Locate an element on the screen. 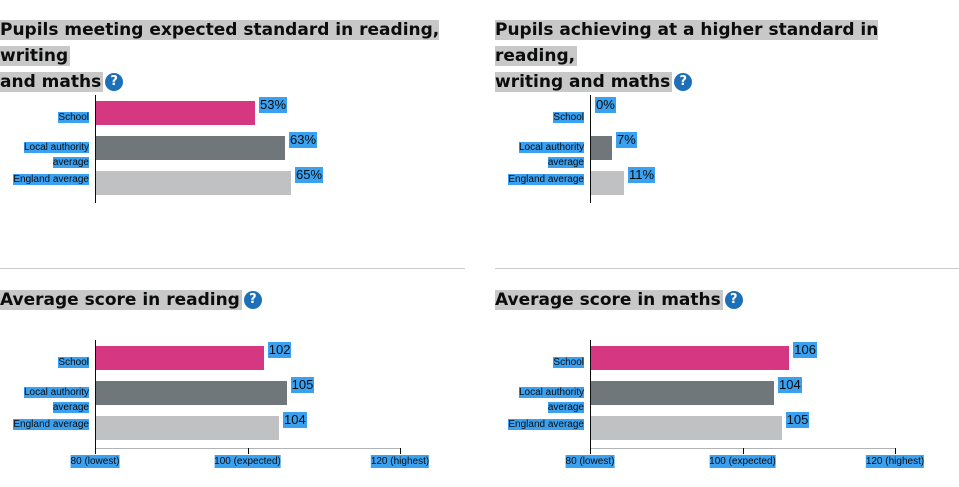  chart-title-line2: and maths is located at coordinates (52, 82).